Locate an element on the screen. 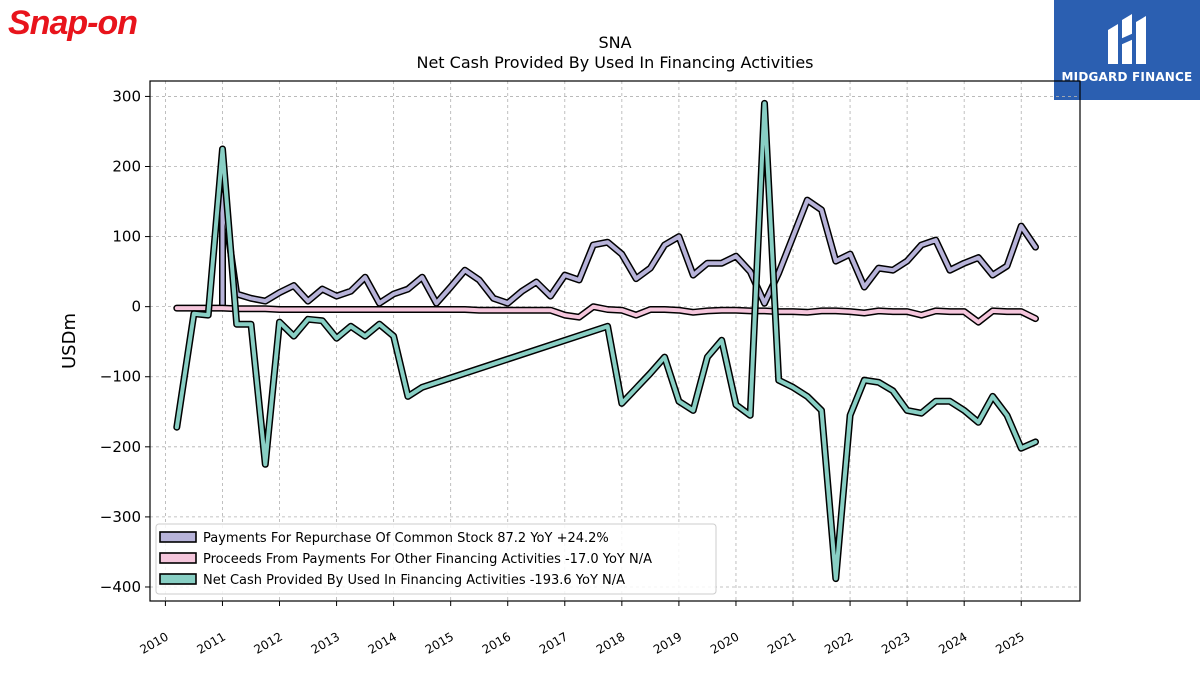 Image resolution: width=1200 pixels, height=675 pixels. x-tick-label: 2024 is located at coordinates (952, 642).